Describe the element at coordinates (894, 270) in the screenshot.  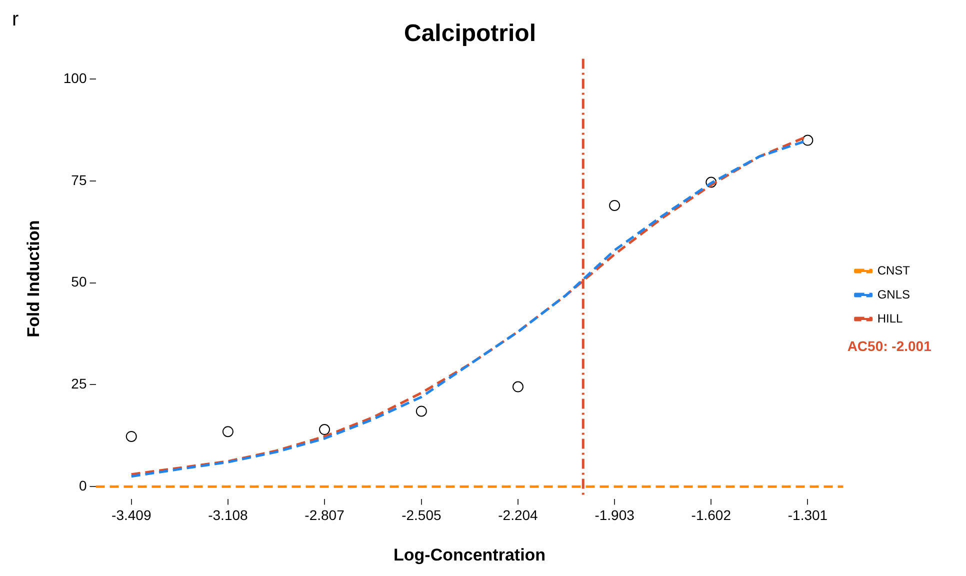
I see `legend-label: CNST` at that location.